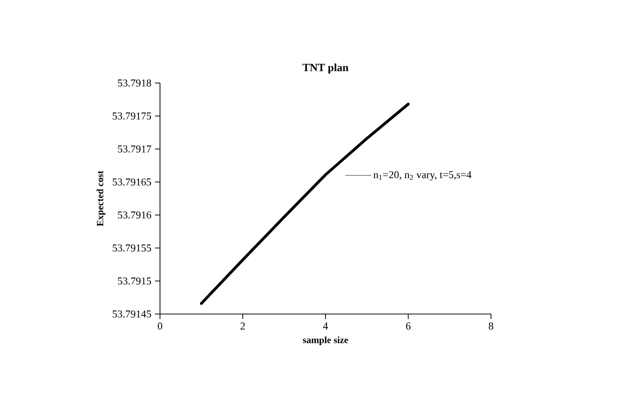 The height and width of the screenshot is (418, 644). I want to click on x-tick-label: 2, so click(242, 326).